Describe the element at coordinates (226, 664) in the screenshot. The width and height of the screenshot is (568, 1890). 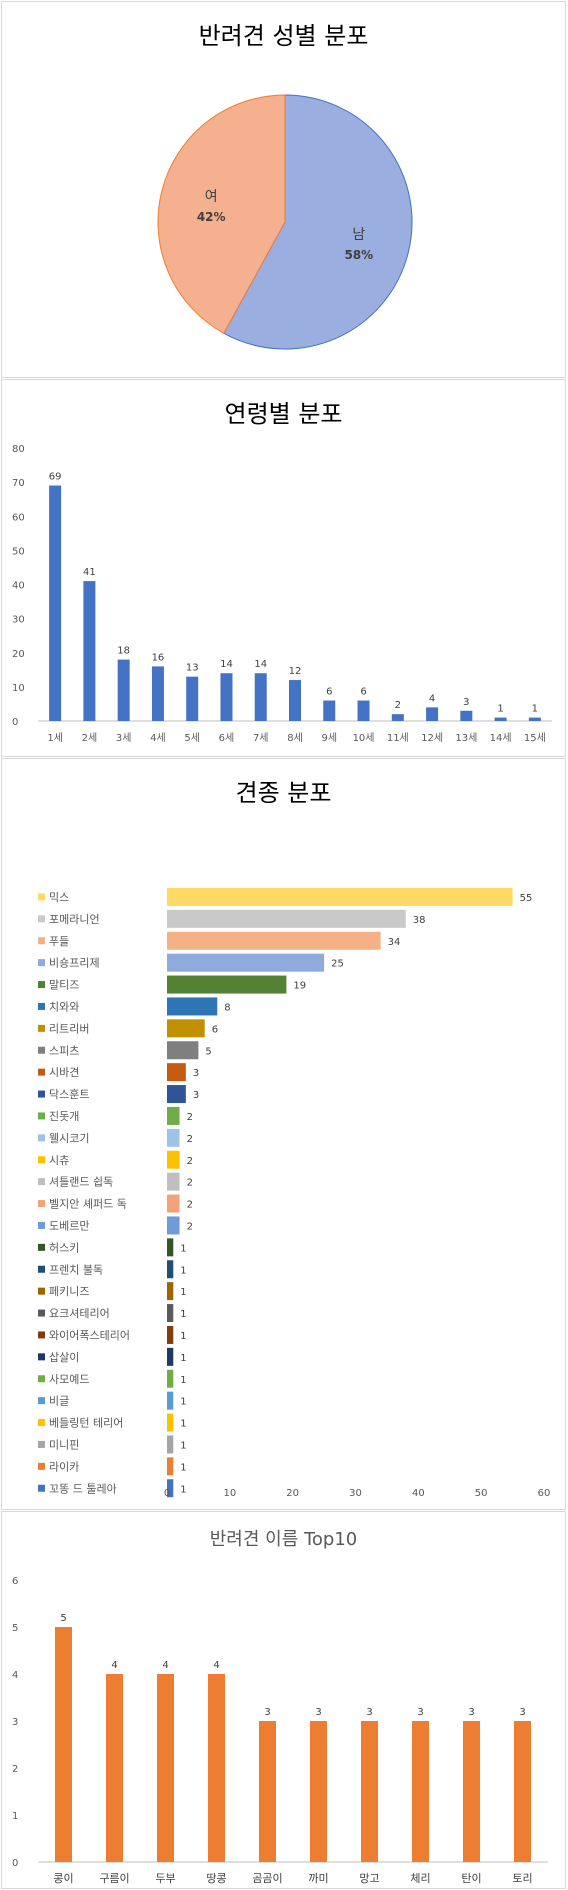
I see `data-label: 14` at that location.